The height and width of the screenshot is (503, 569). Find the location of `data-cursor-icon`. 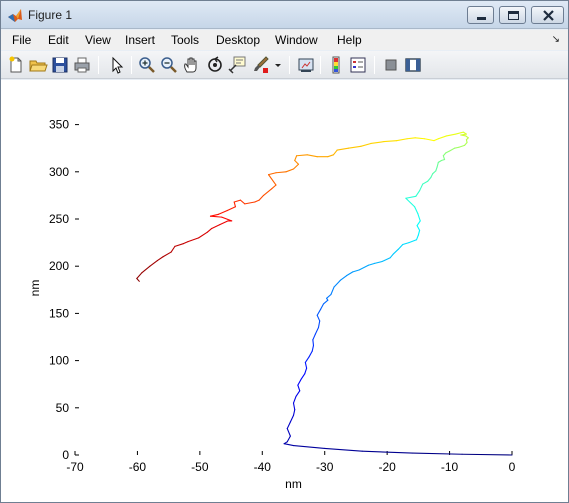

data-cursor-icon is located at coordinates (237, 65).